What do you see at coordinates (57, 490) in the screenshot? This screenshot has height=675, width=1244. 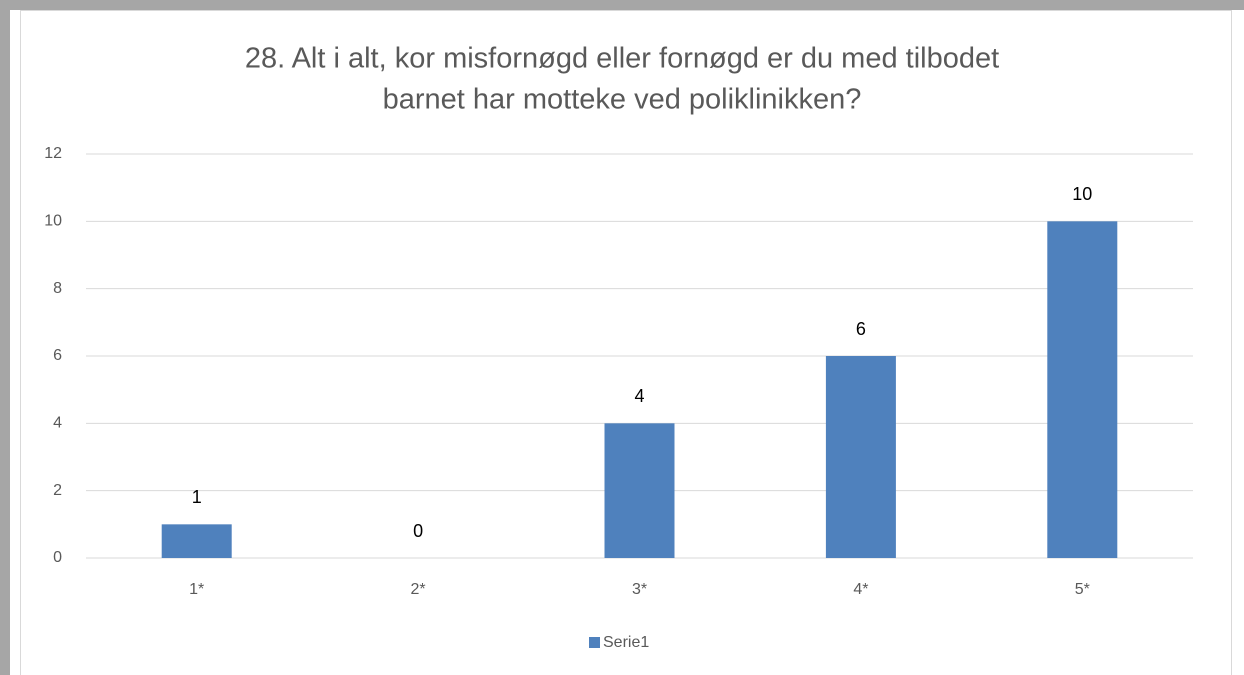 I see `y-tick-label: 2` at bounding box center [57, 490].